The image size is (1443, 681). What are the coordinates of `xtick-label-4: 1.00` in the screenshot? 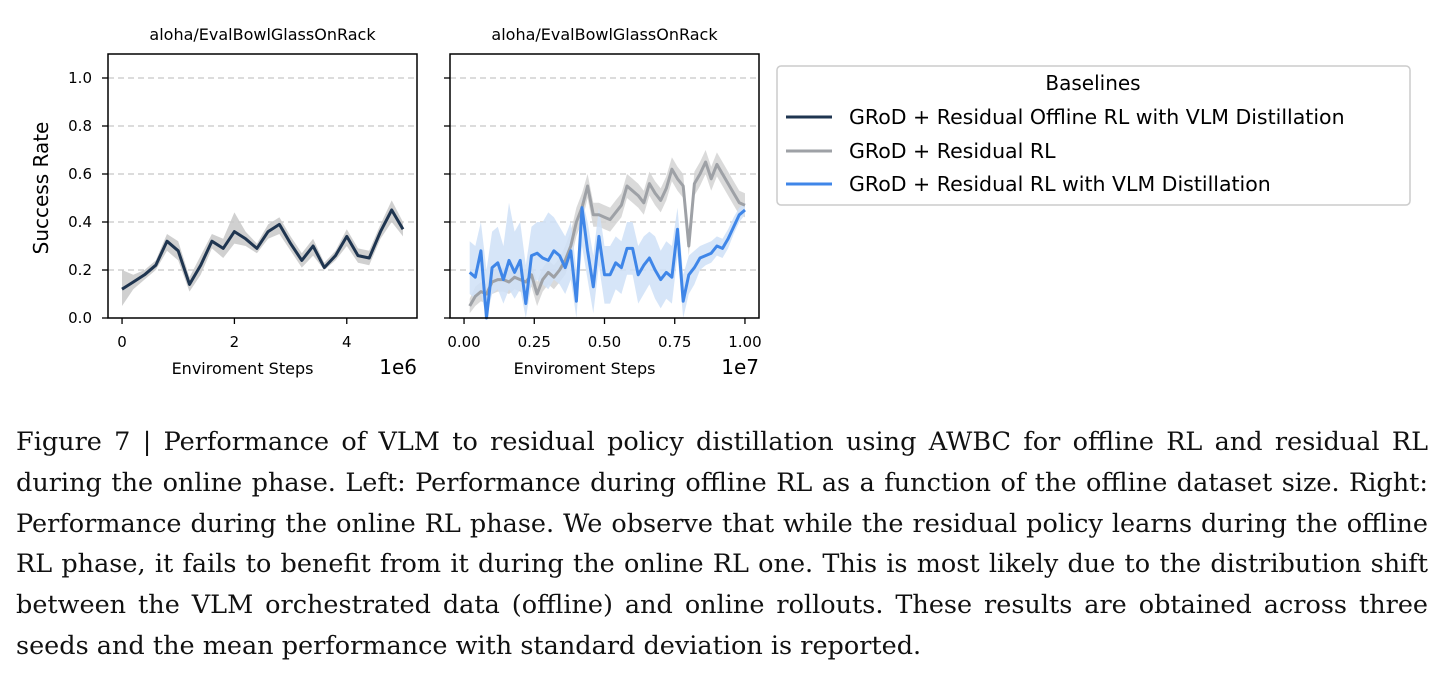 It's located at (744, 342).